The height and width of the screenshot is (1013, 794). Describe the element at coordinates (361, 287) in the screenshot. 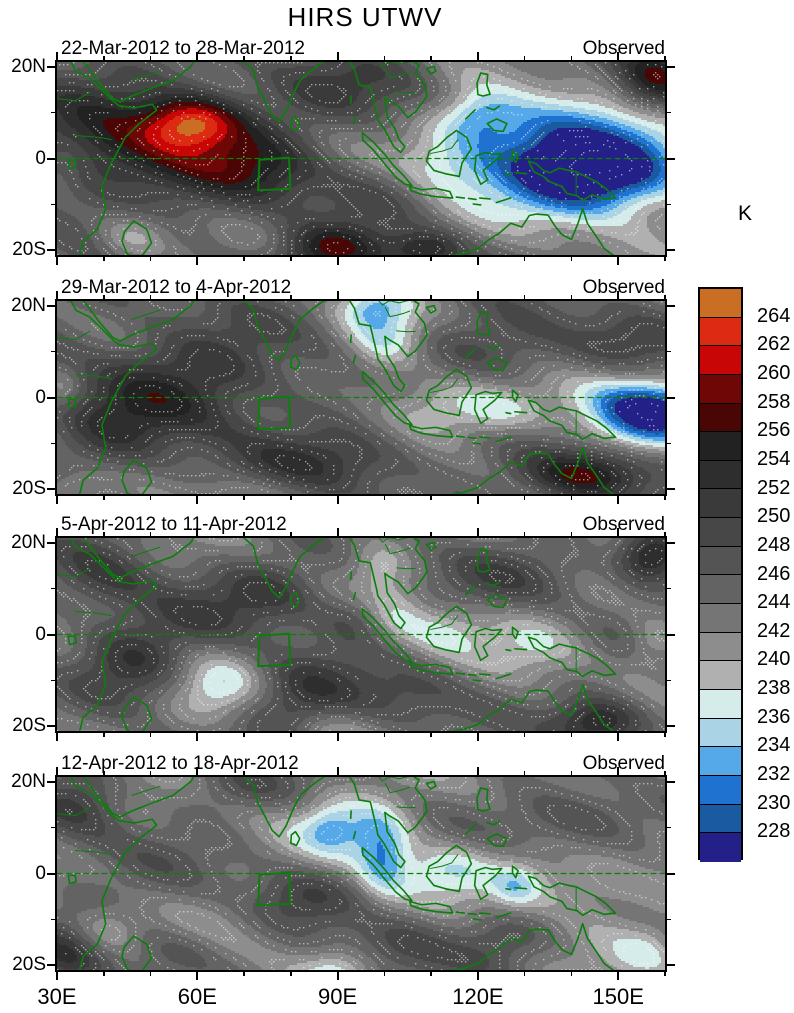

I see `panel-2-header: 29-Mar-2012 to 4-Apr-2012 Observed` at that location.